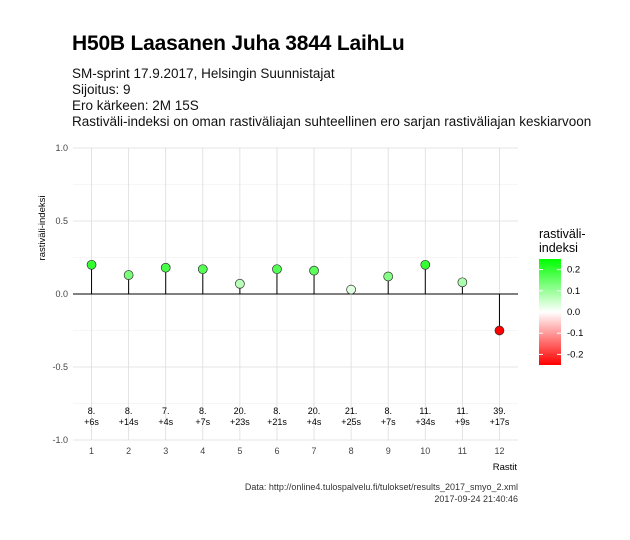  What do you see at coordinates (202, 451) in the screenshot?
I see `x-tick-label: 4` at bounding box center [202, 451].